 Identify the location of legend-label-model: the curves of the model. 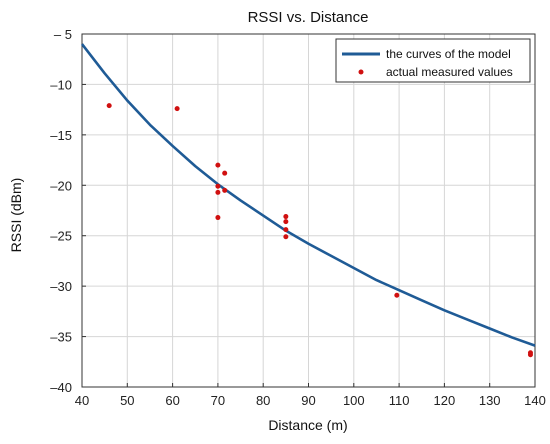
(448, 54).